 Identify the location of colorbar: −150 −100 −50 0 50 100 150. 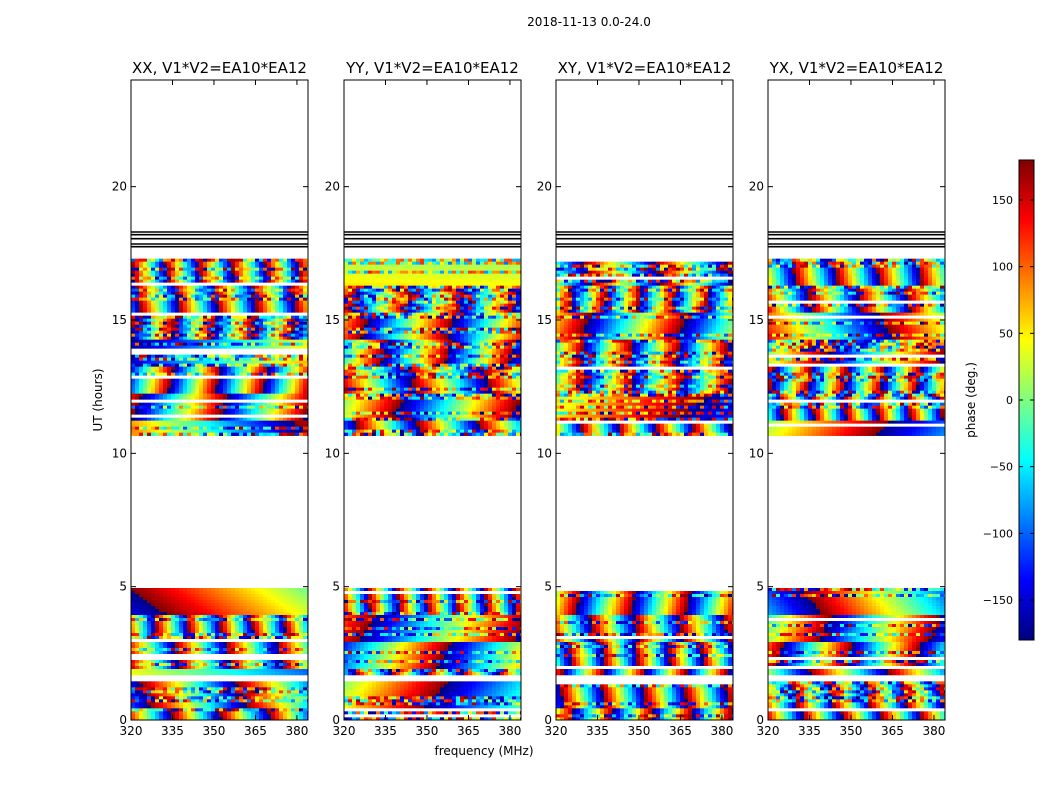
(1008, 400).